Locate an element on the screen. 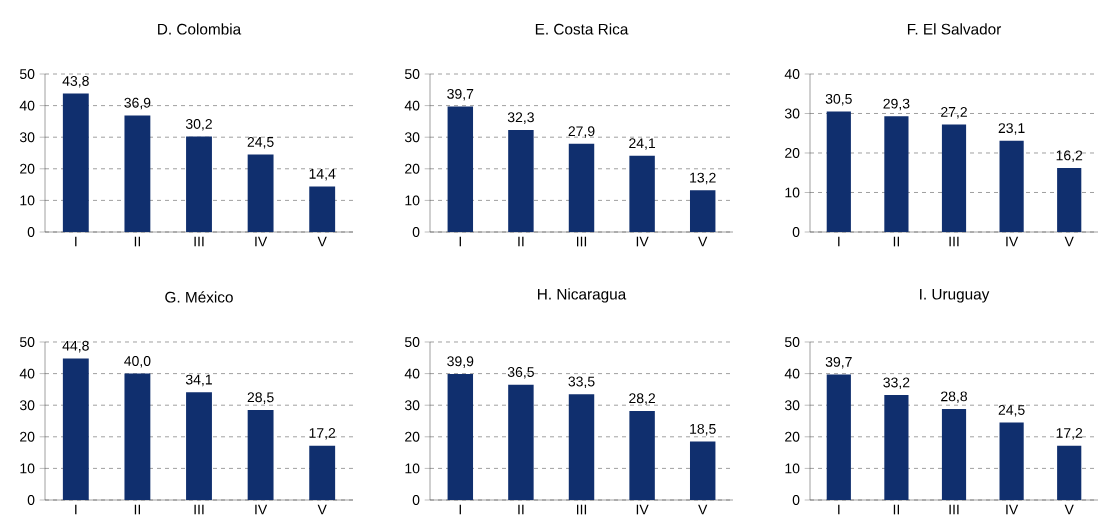 The height and width of the screenshot is (529, 1112). data-label: 16,2 is located at coordinates (1069, 156).